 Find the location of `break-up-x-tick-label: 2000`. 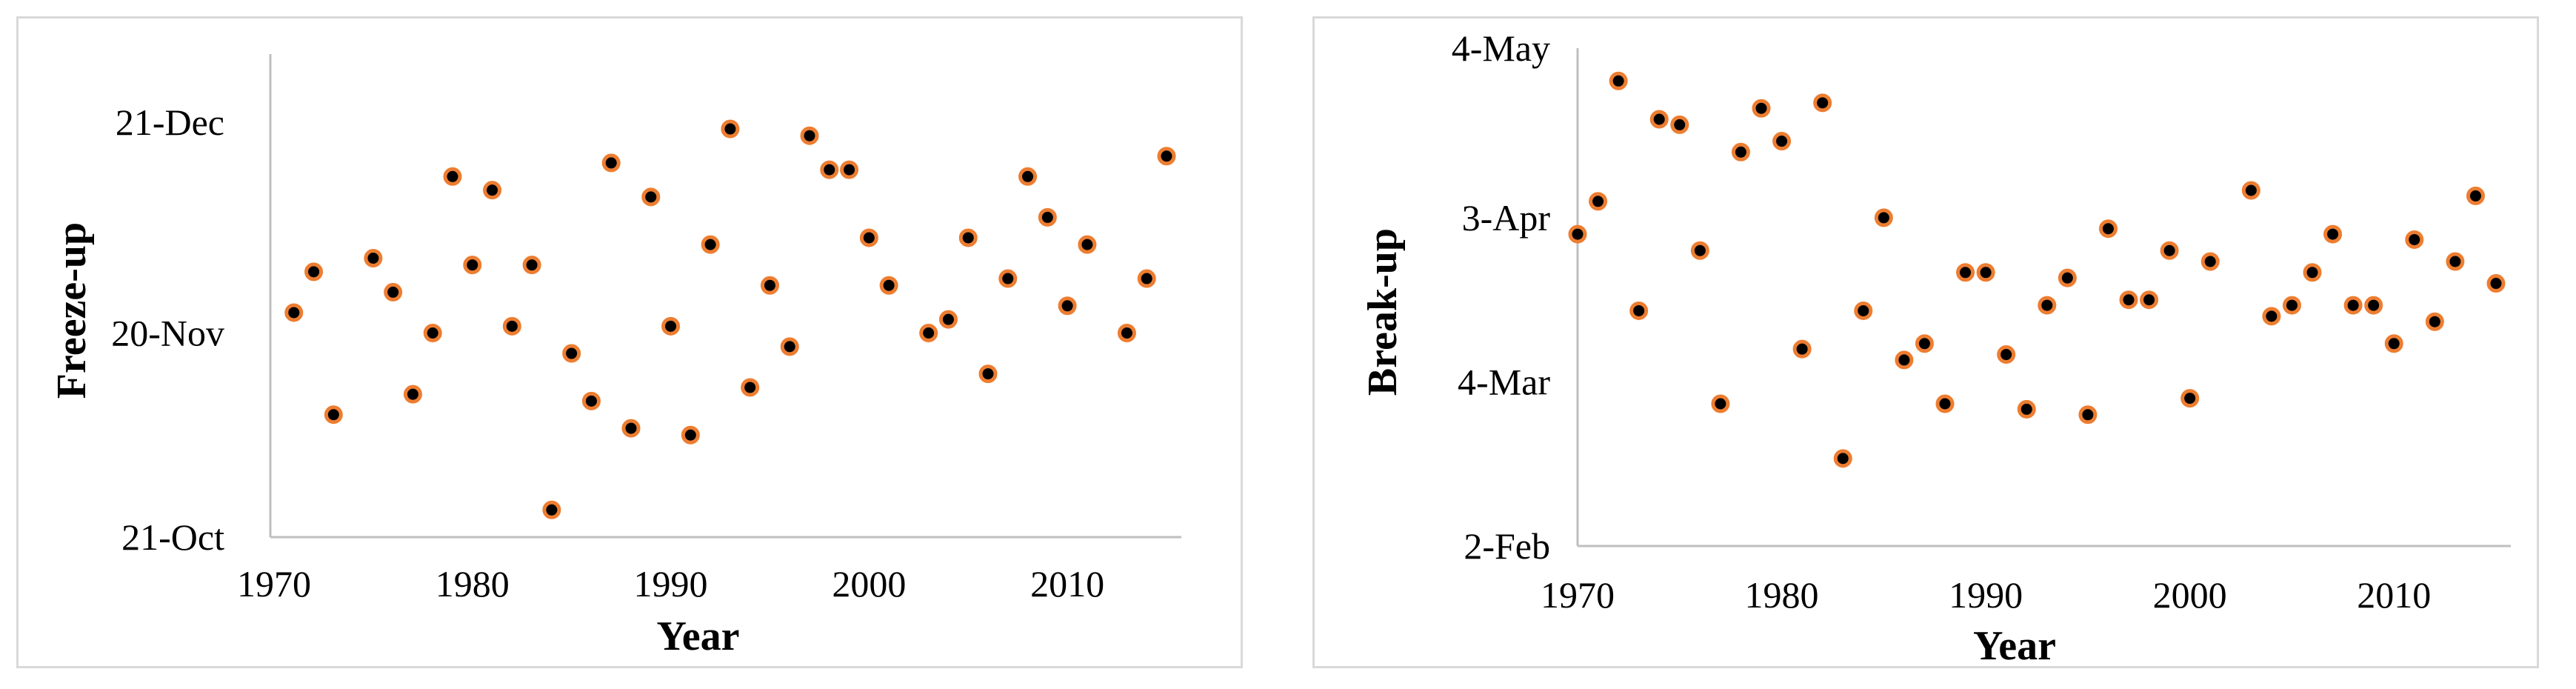

break-up-x-tick-label: 2000 is located at coordinates (2190, 595).